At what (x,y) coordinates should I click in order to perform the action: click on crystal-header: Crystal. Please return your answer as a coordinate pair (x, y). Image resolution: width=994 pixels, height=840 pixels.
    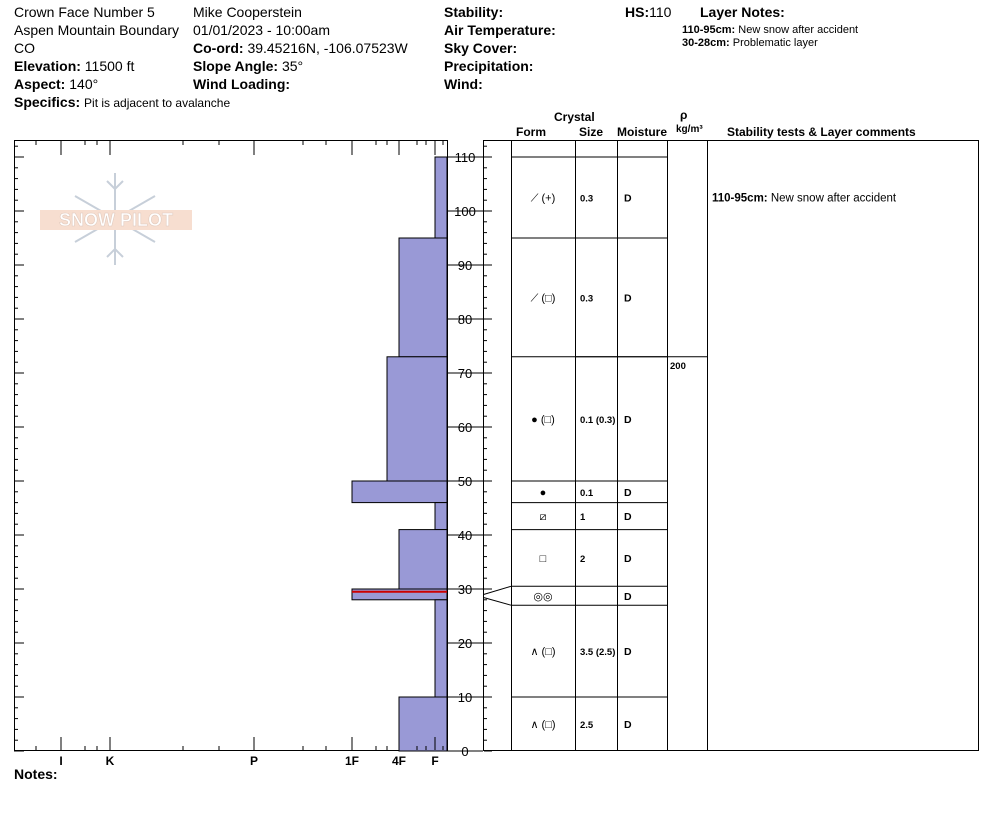
    Looking at the image, I should click on (574, 117).